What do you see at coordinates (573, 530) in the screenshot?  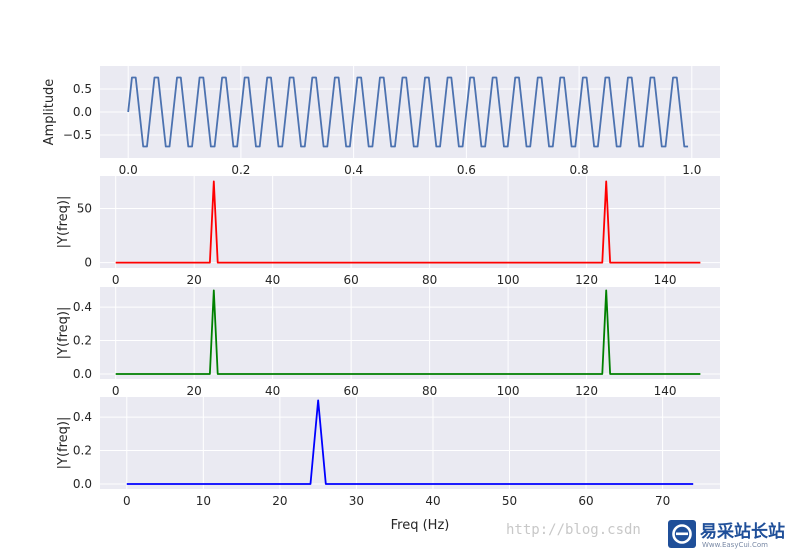 I see `watermark-url: http://blog.csdn` at bounding box center [573, 530].